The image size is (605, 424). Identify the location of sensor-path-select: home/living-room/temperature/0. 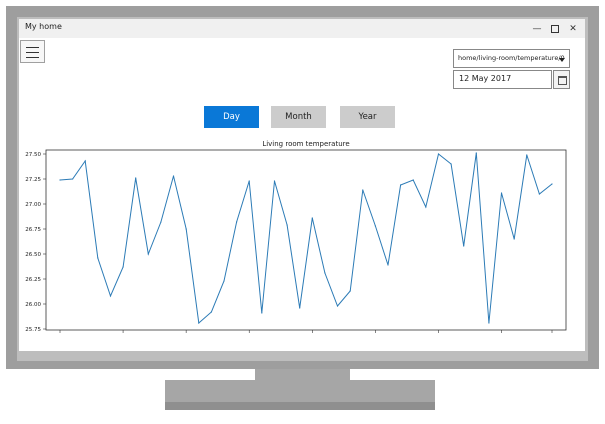
(511, 58).